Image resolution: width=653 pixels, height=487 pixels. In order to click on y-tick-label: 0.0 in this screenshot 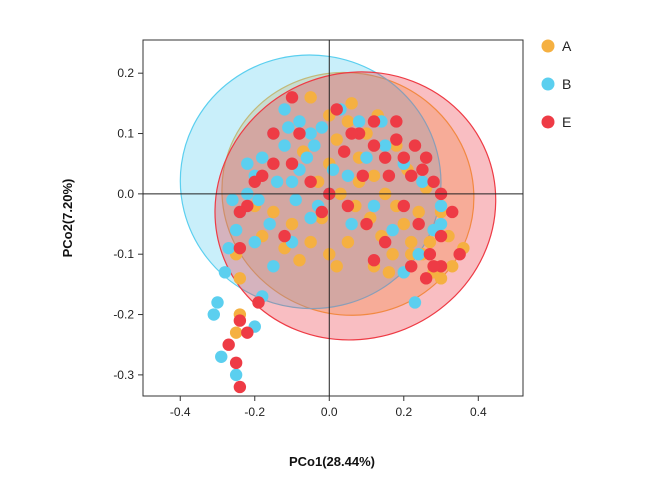, I will do `click(125, 194)`.